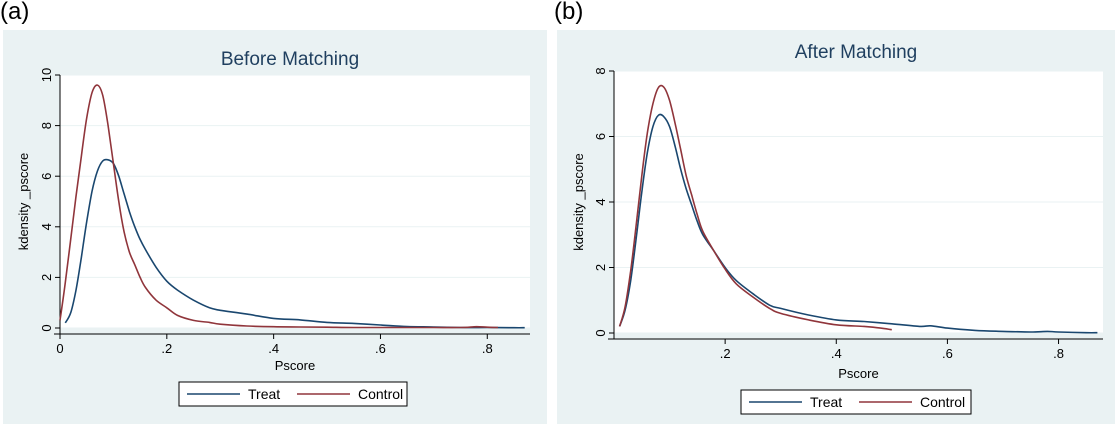  Describe the element at coordinates (15, 12) in the screenshot. I see `panel-label-a: (a)` at that location.